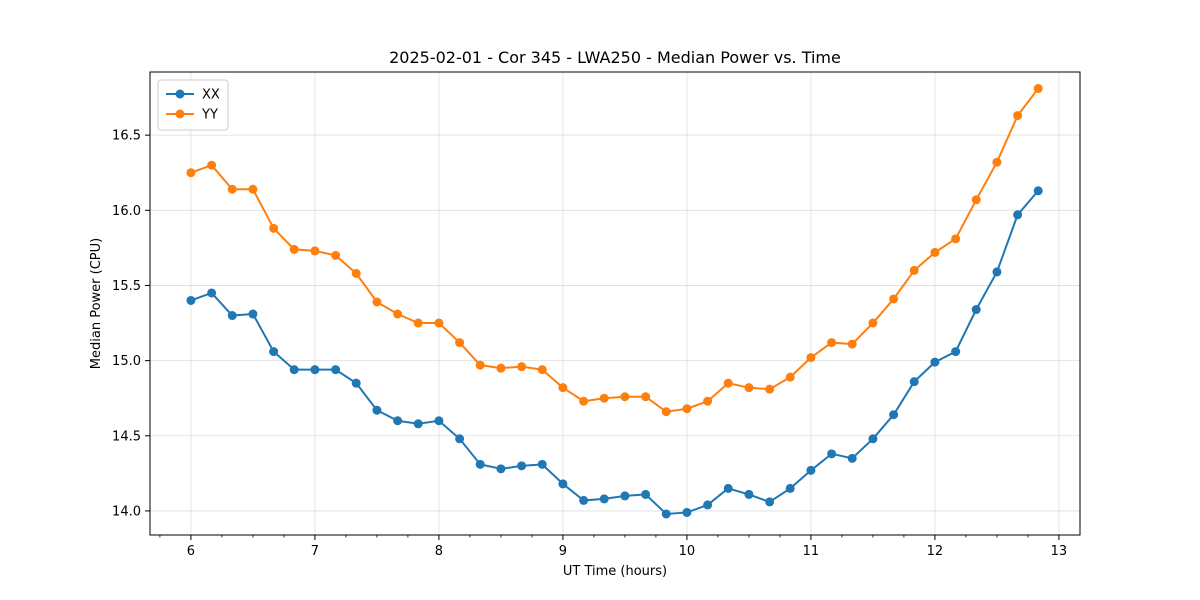  Describe the element at coordinates (439, 551) in the screenshot. I see `x-tick-label: 8` at that location.